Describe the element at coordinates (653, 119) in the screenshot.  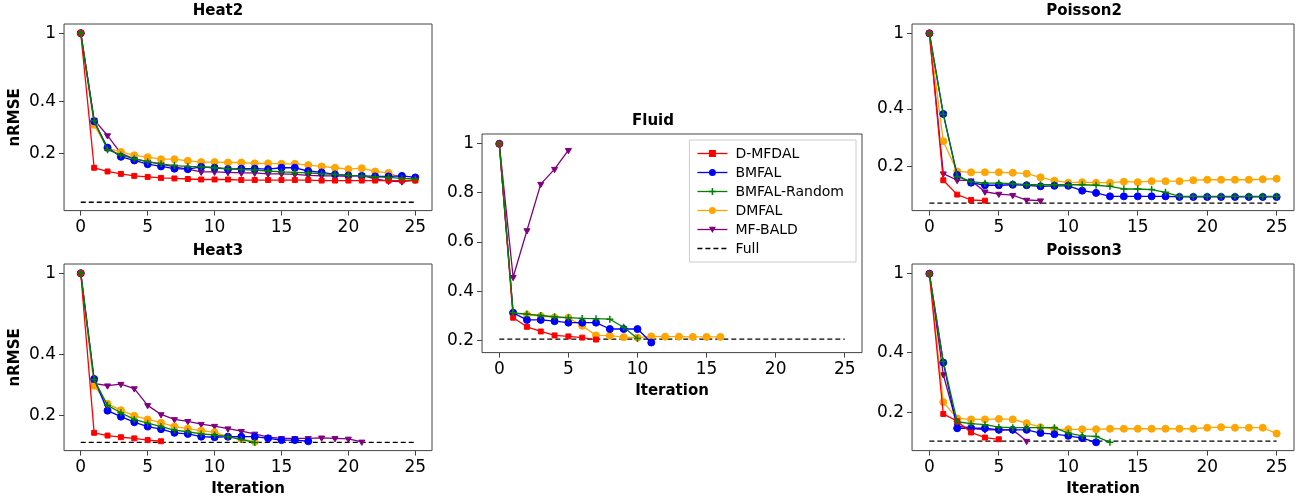
I see `chart-title: Fluid` at that location.